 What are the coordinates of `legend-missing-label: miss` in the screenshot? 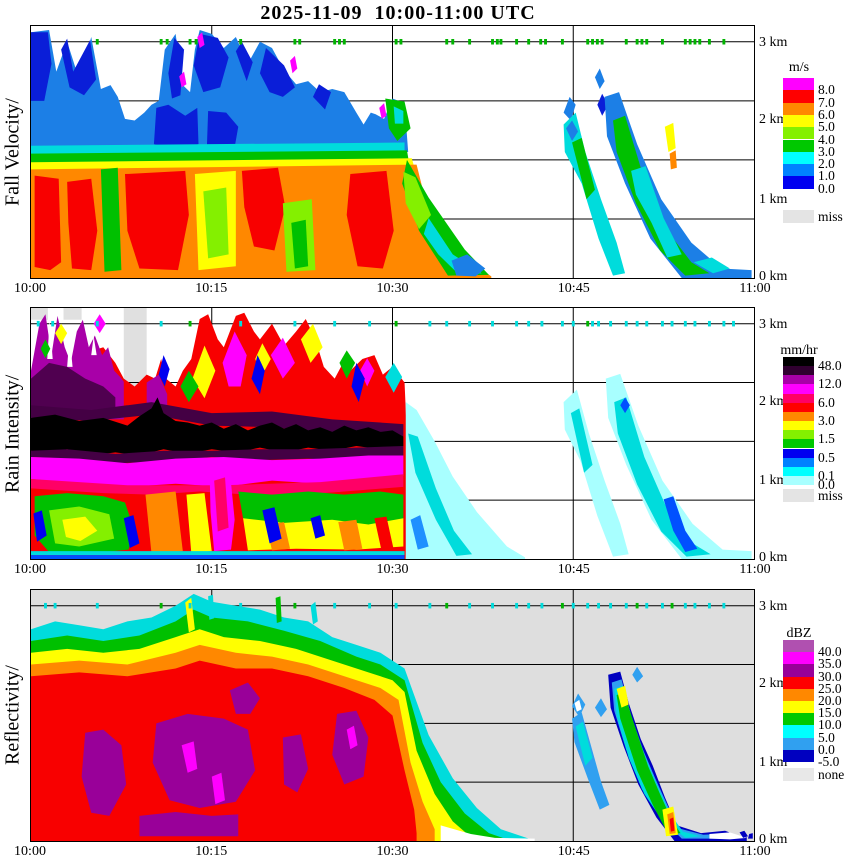 It's located at (830, 495).